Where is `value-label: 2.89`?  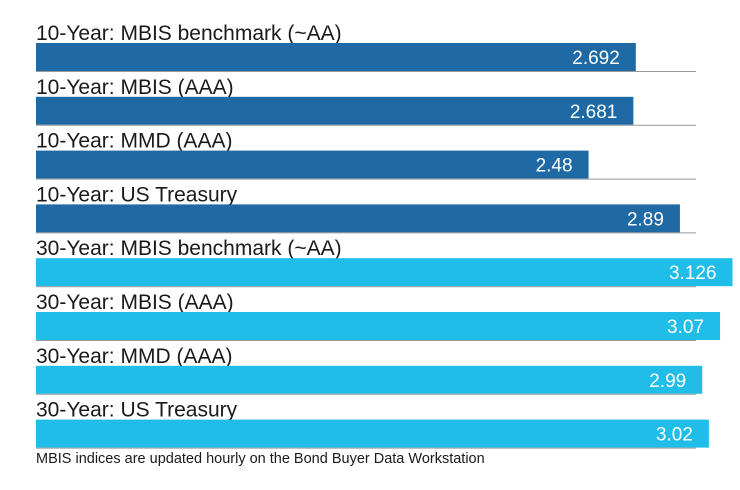 value-label: 2.89 is located at coordinates (645, 219).